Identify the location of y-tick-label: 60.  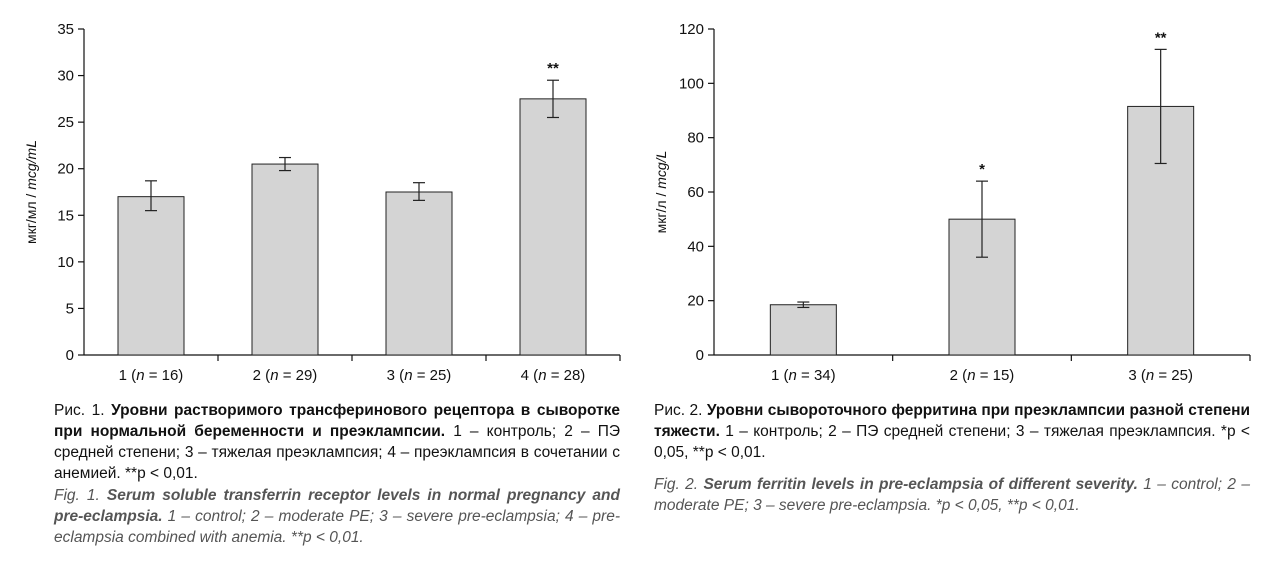
(695, 192).